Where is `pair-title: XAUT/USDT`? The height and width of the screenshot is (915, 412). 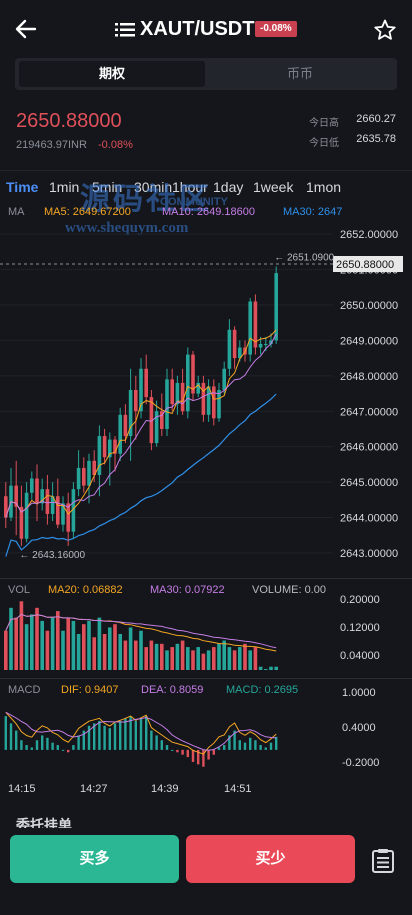
pair-title: XAUT/USDT is located at coordinates (197, 29).